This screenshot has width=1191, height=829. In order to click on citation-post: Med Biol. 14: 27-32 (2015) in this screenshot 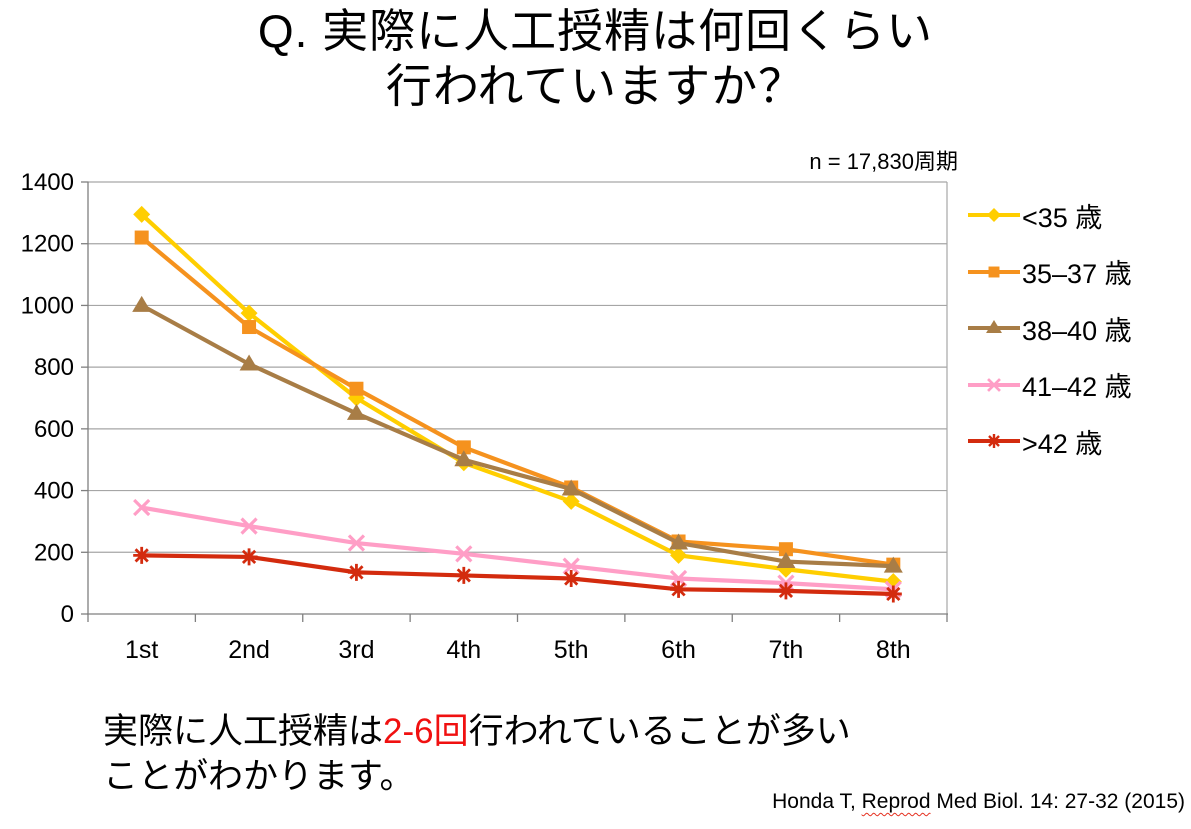, I will do `click(1057, 801)`.